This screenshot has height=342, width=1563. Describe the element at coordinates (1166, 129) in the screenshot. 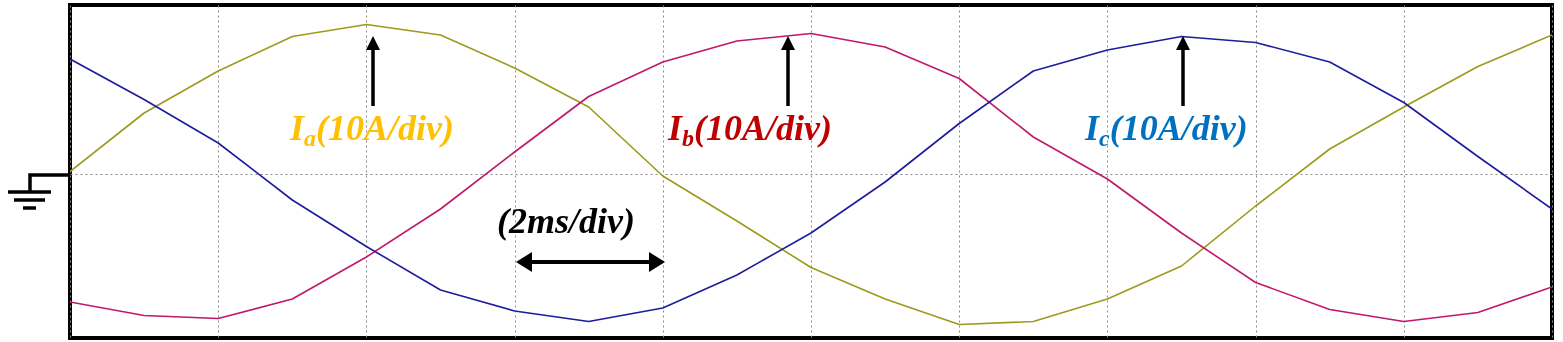

I see `annotation: I$_{c}$(10A/div)` at that location.